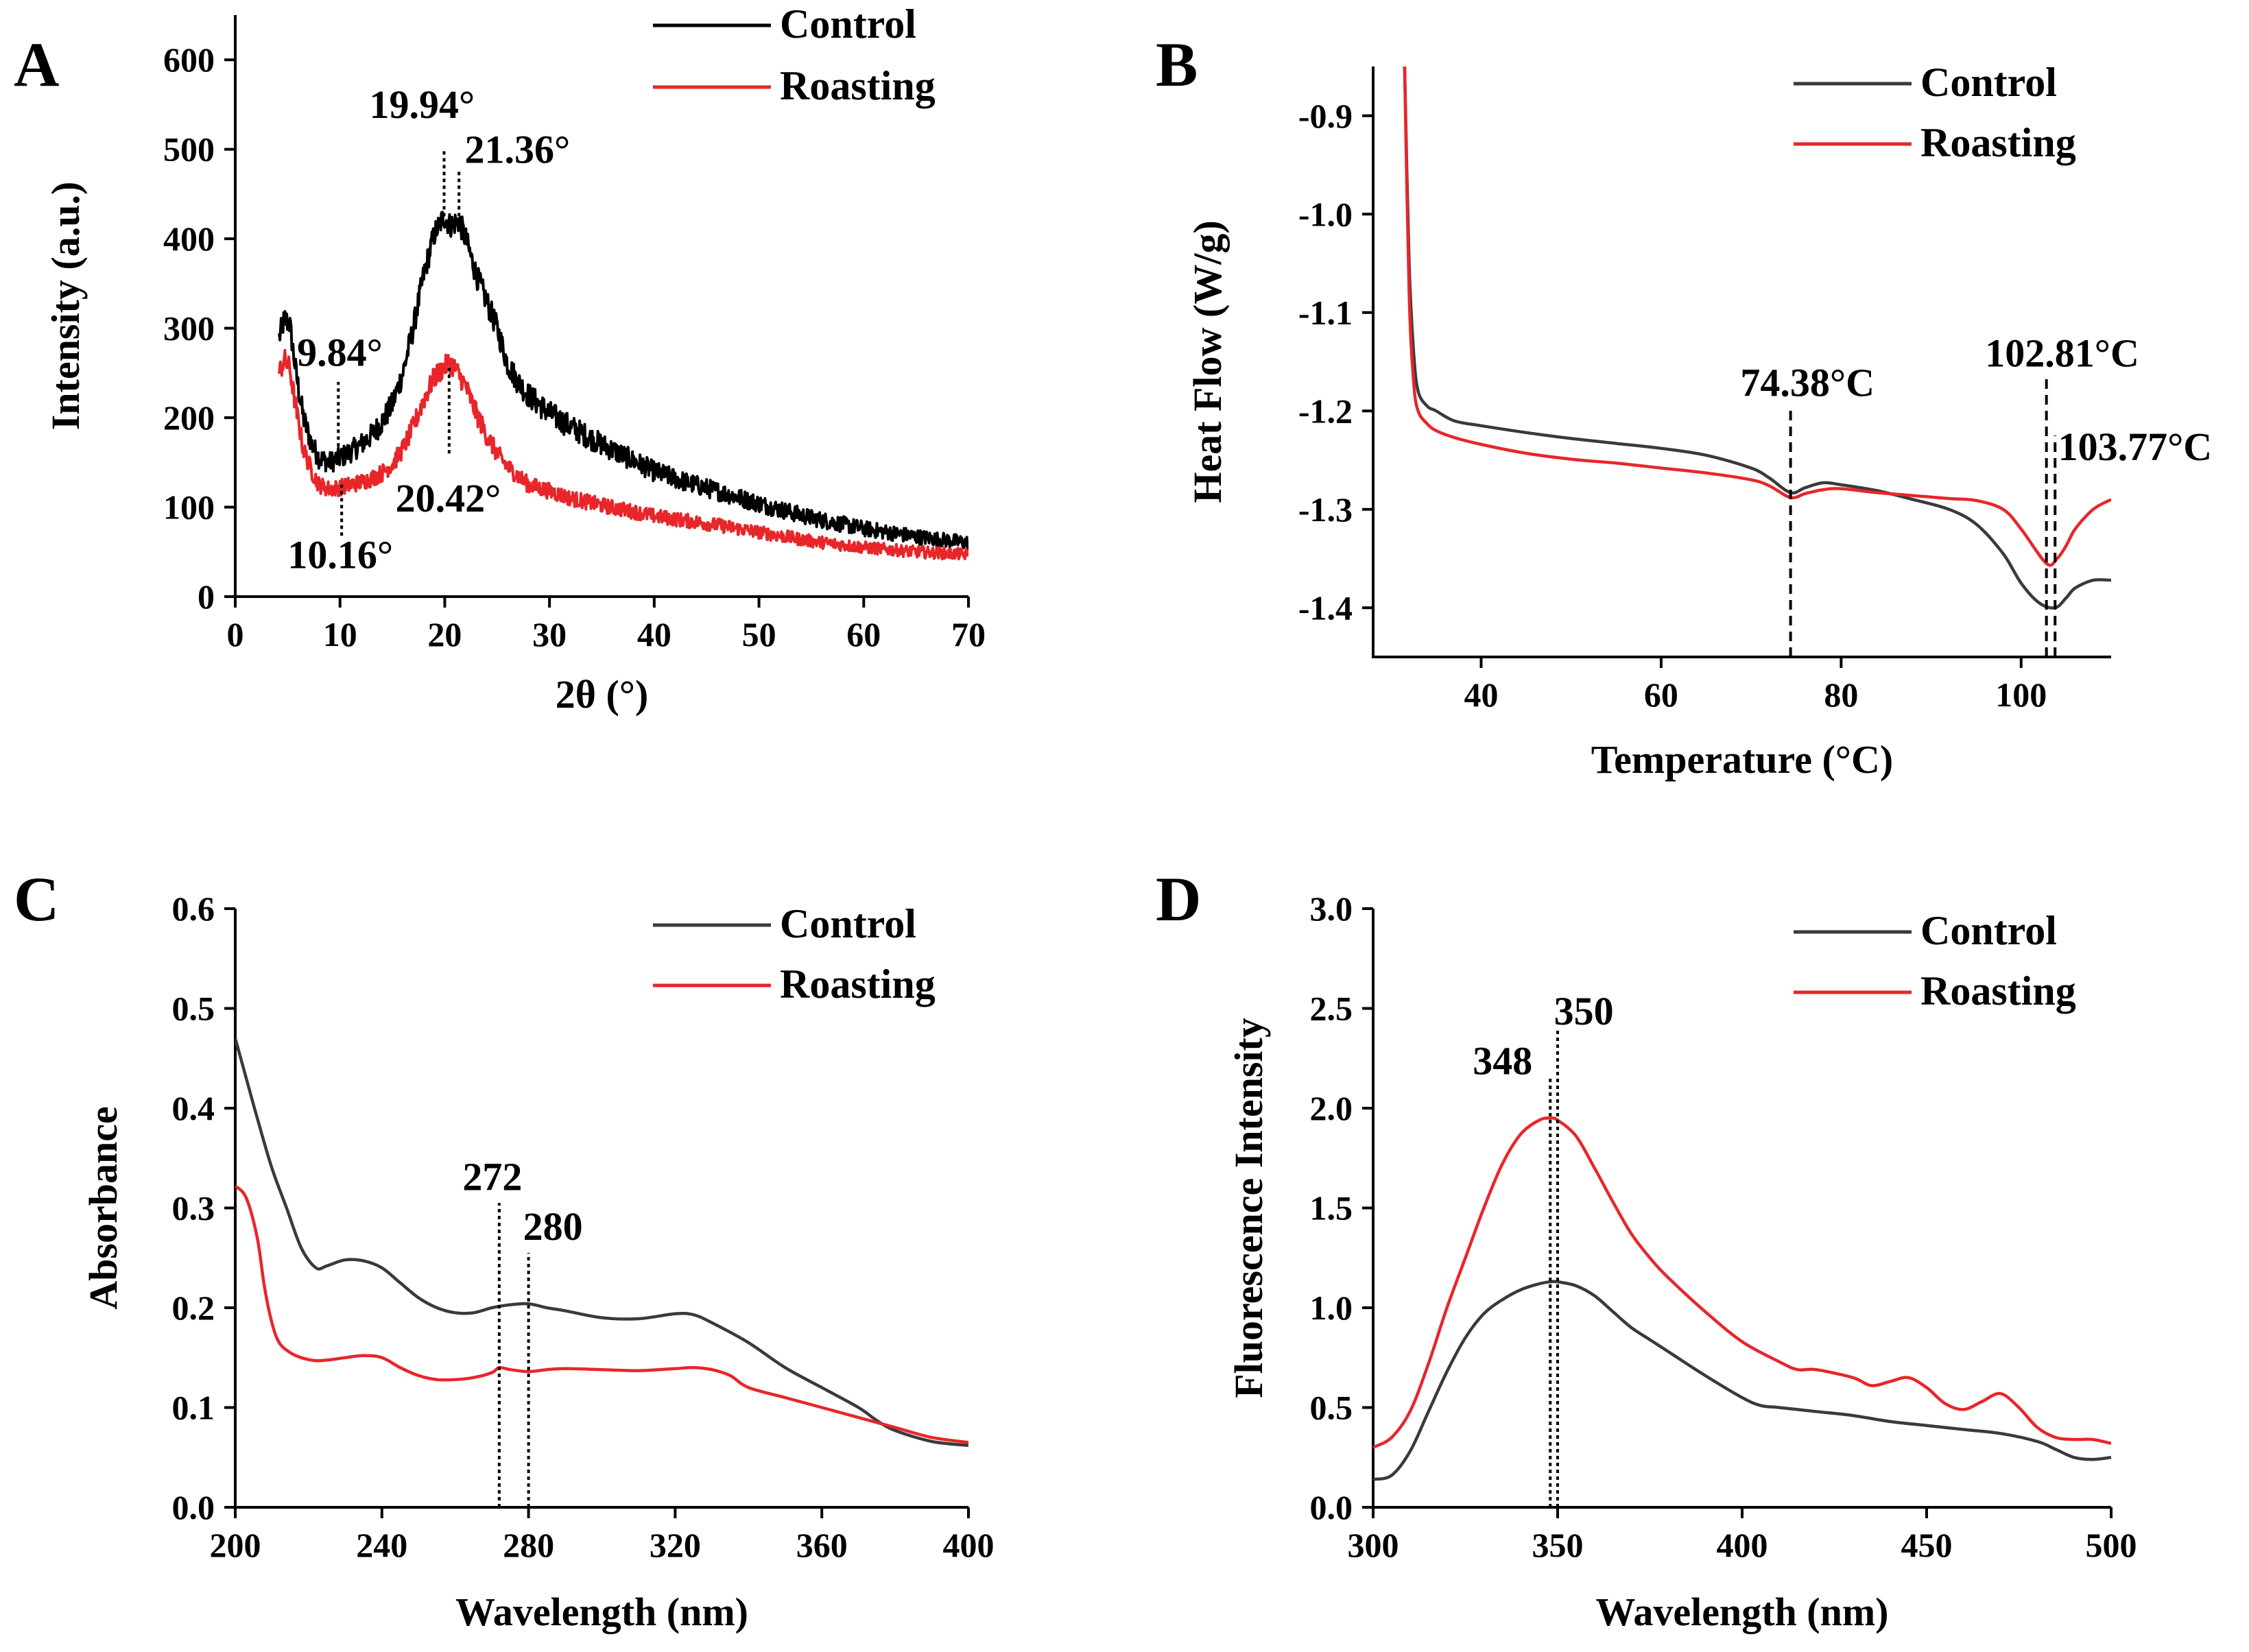 This screenshot has width=2249, height=1652. Describe the element at coordinates (189, 238) in the screenshot. I see `y-tick-label: 400` at that location.